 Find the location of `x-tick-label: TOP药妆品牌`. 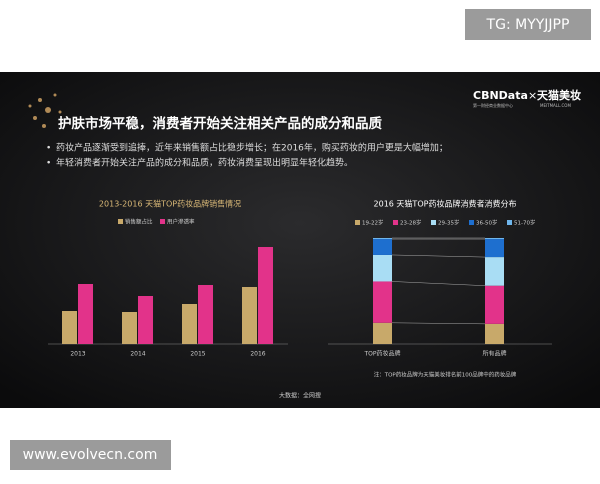

x-tick-label: TOP药妆品牌 is located at coordinates (381, 354).